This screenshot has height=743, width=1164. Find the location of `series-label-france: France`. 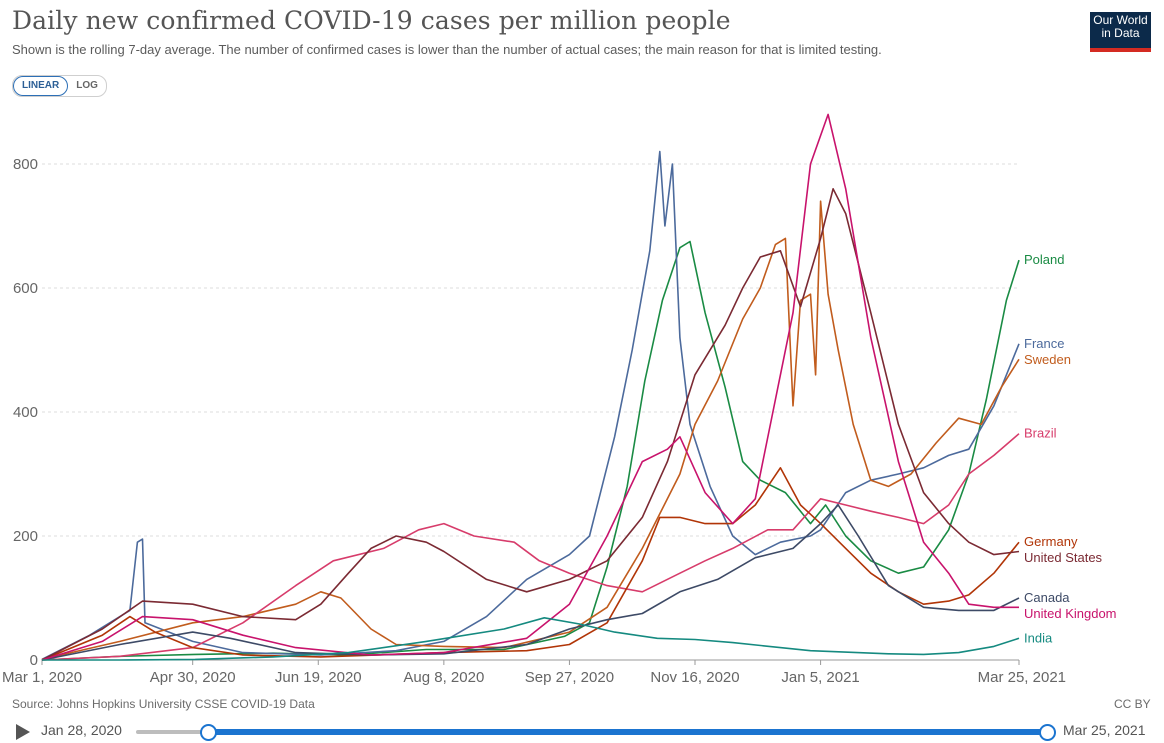

series-label-france: France is located at coordinates (1044, 343).